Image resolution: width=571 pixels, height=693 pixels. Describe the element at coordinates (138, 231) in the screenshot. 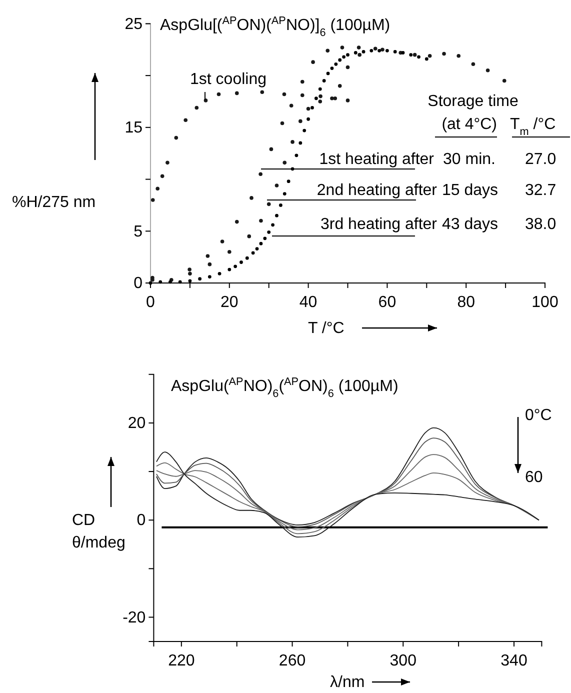

I see `y-tick-label: 5` at that location.